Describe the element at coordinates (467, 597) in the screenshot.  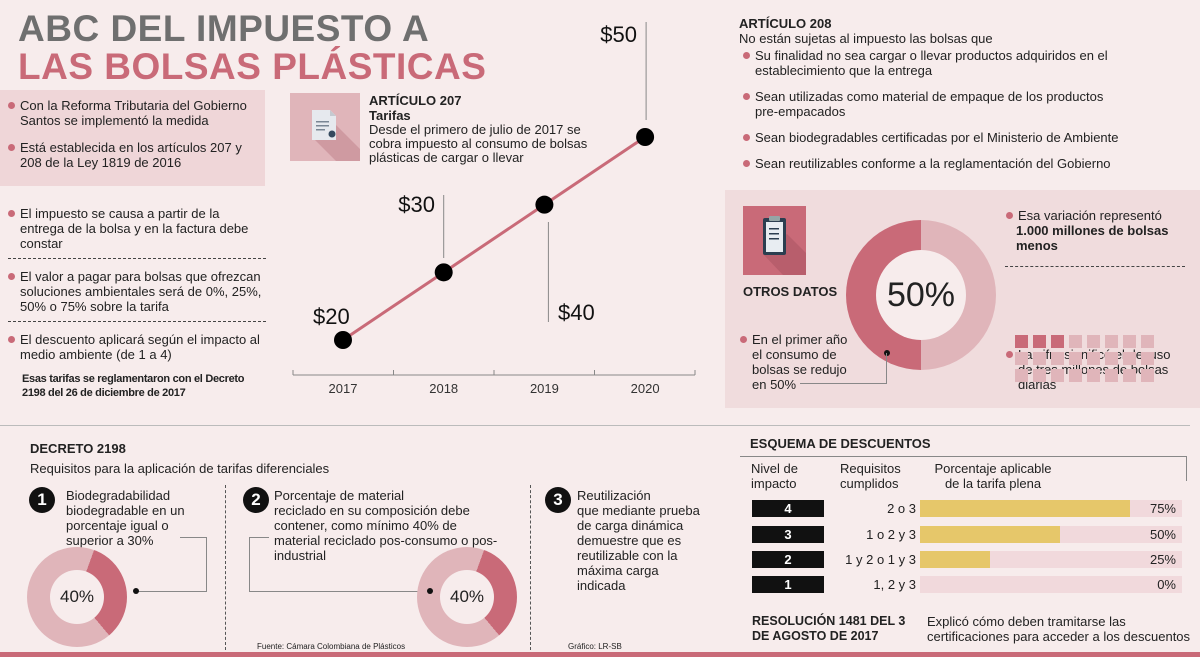
I see `reciclado-donut: 40%` at that location.